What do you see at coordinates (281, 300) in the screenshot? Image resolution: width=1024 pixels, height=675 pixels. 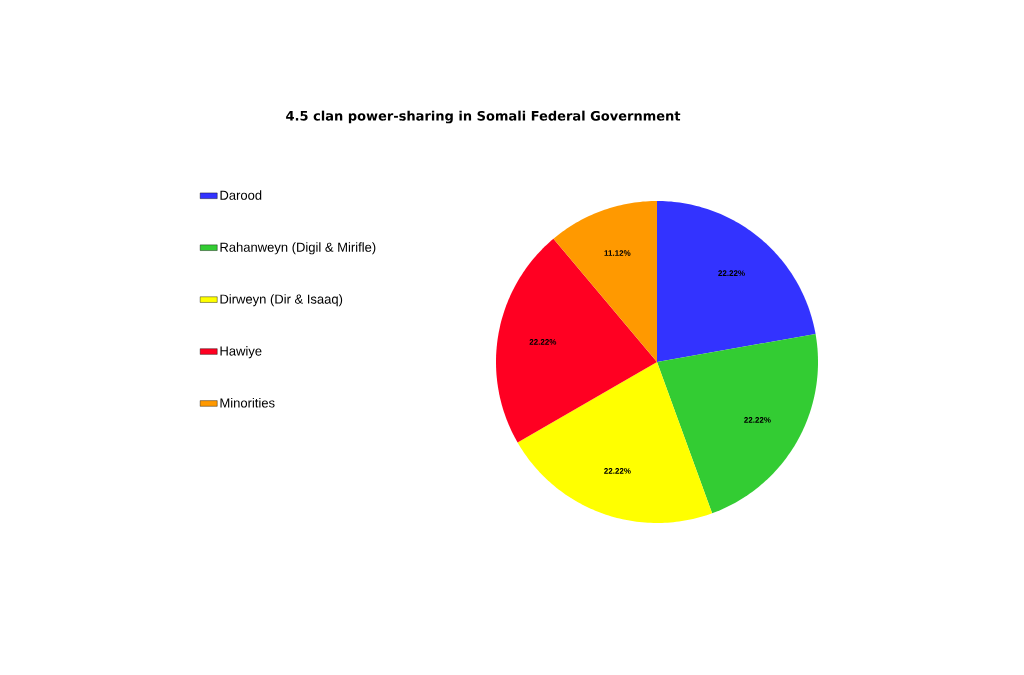 I see `legend-label: Dirweyn (Dir & Isaaq)` at bounding box center [281, 300].